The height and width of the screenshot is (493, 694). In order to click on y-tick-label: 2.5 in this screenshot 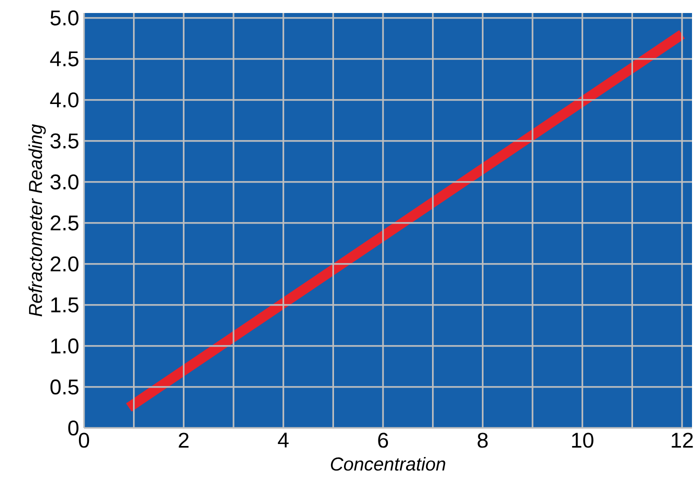, I will do `click(64, 222)`.